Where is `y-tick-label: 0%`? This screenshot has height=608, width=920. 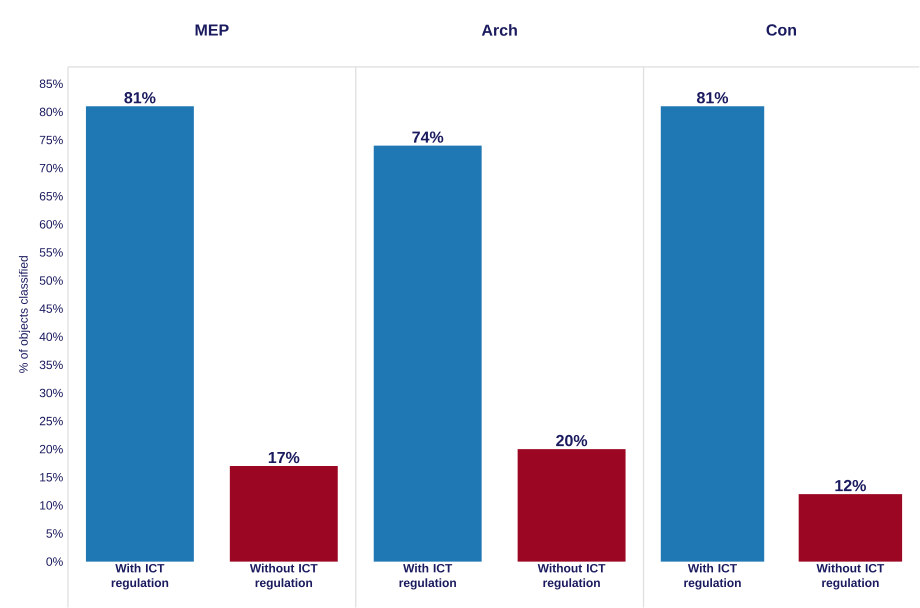 y-tick-label: 0% is located at coordinates (54, 561).